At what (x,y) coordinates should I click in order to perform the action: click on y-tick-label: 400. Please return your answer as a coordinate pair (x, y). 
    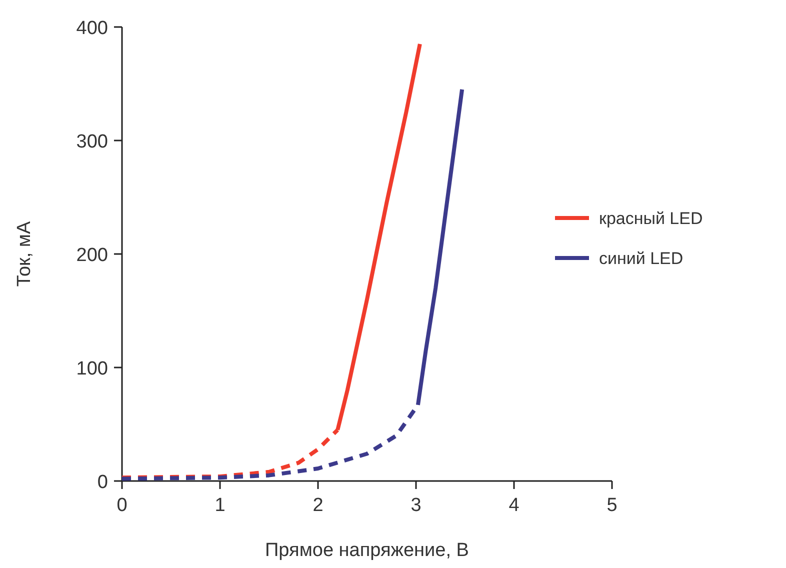
    Looking at the image, I should click on (92, 28).